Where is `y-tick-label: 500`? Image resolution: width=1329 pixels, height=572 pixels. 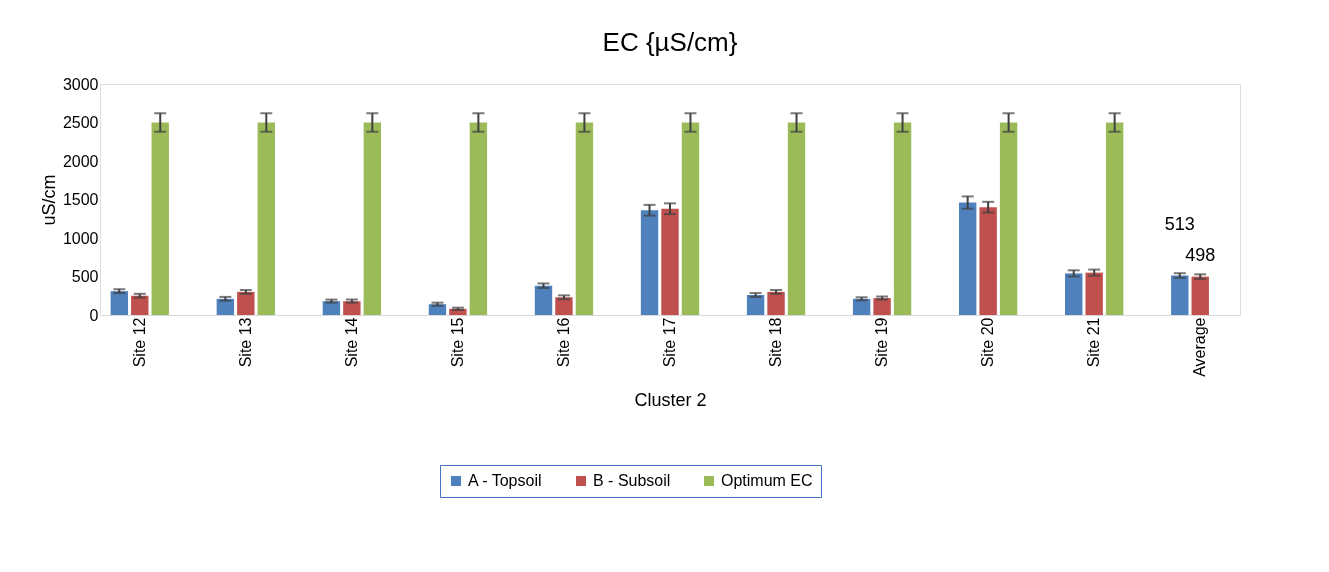
y-tick-label: 500 is located at coordinates (85, 276).